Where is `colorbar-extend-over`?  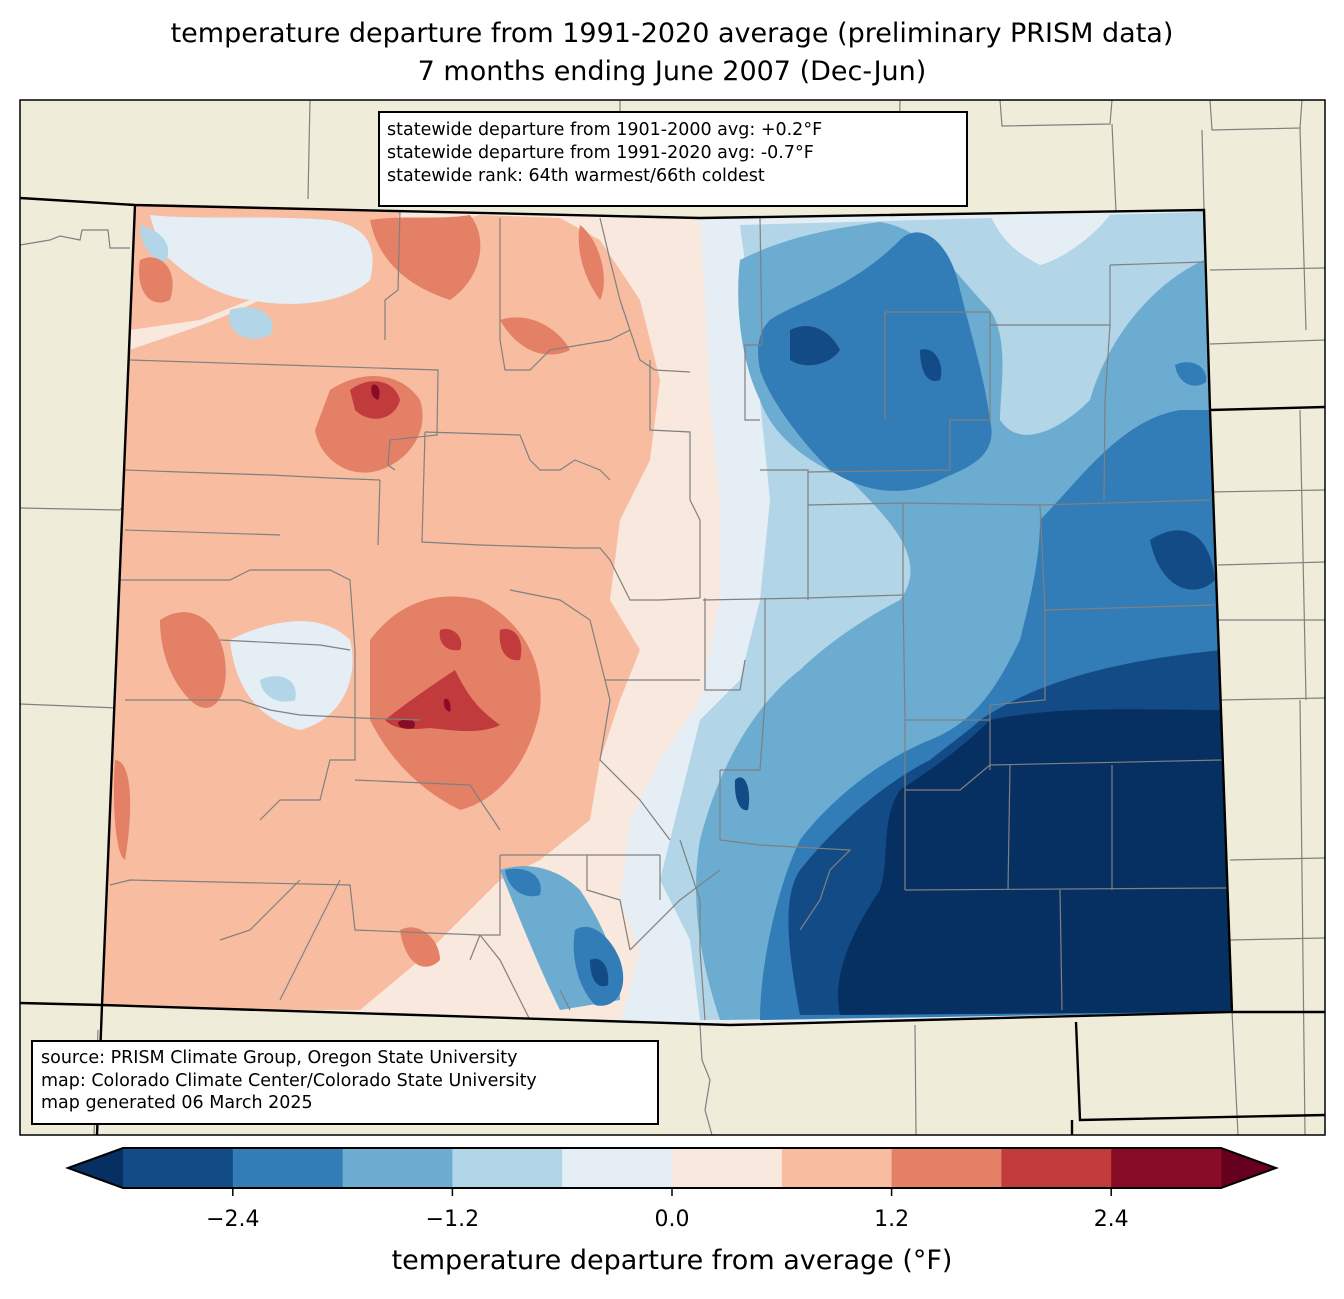
colorbar-extend-over is located at coordinates (1248, 1168).